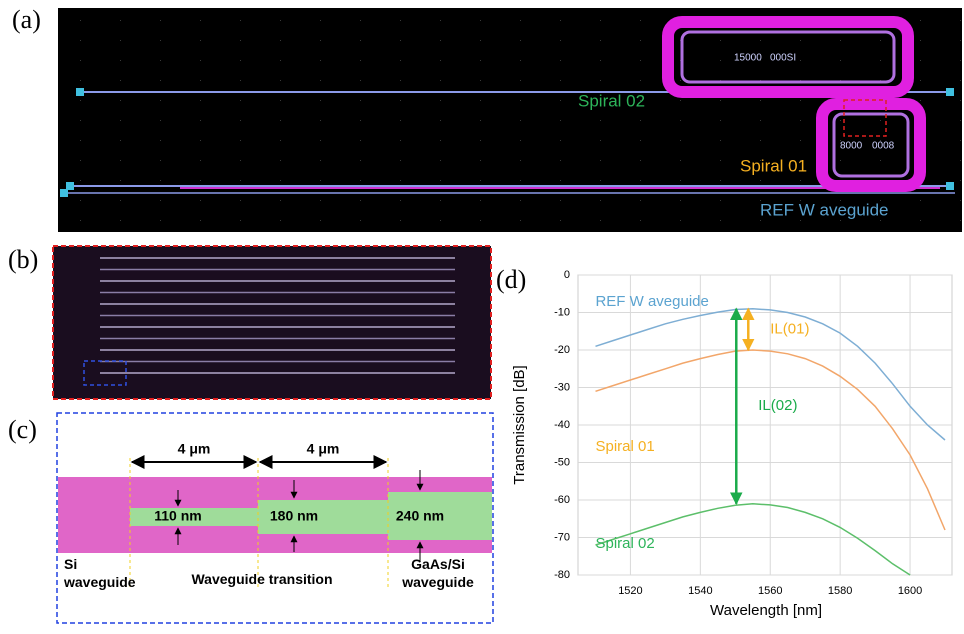 The height and width of the screenshot is (634, 964). What do you see at coordinates (177, 516) in the screenshot?
I see `width-label: 110 nm` at bounding box center [177, 516].